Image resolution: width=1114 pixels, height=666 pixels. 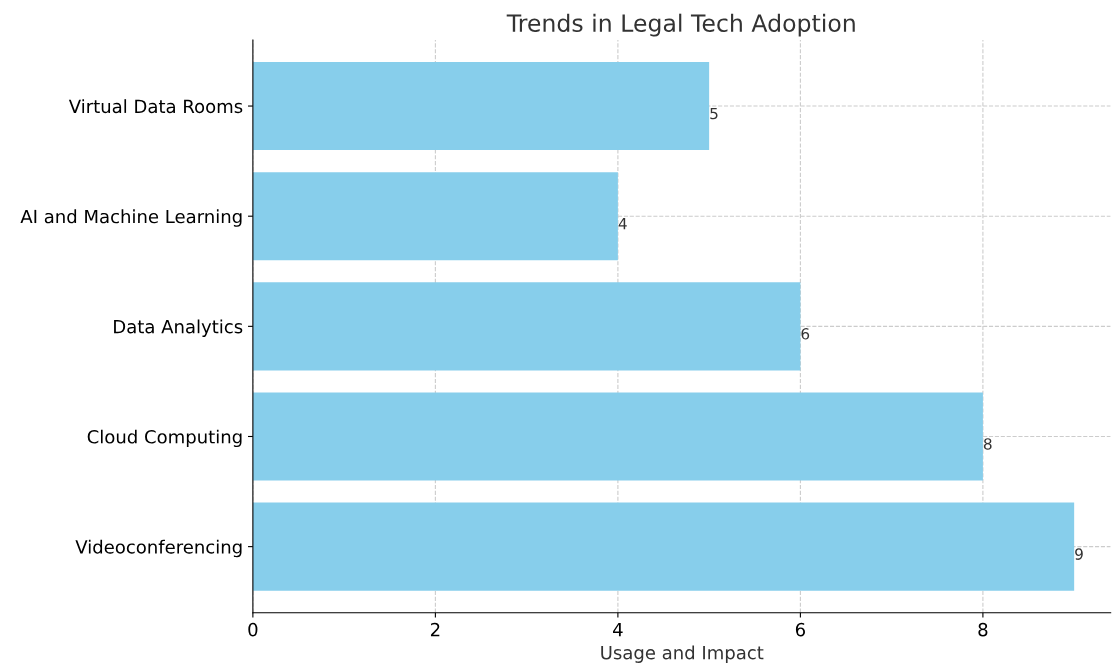 What do you see at coordinates (1079, 554) in the screenshot?
I see `data-label: 9` at bounding box center [1079, 554].